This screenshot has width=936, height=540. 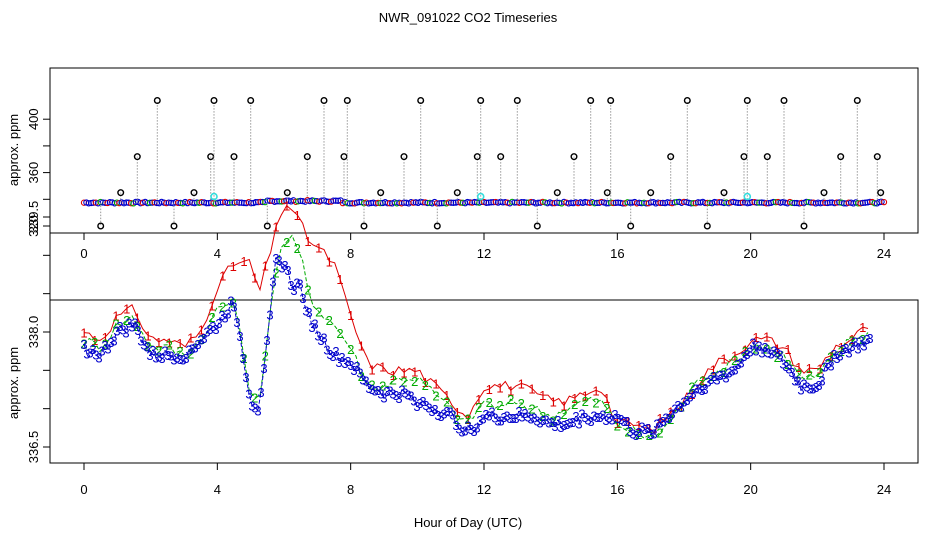 I want to click on top-x-tick-label: 20, so click(x=750, y=253).